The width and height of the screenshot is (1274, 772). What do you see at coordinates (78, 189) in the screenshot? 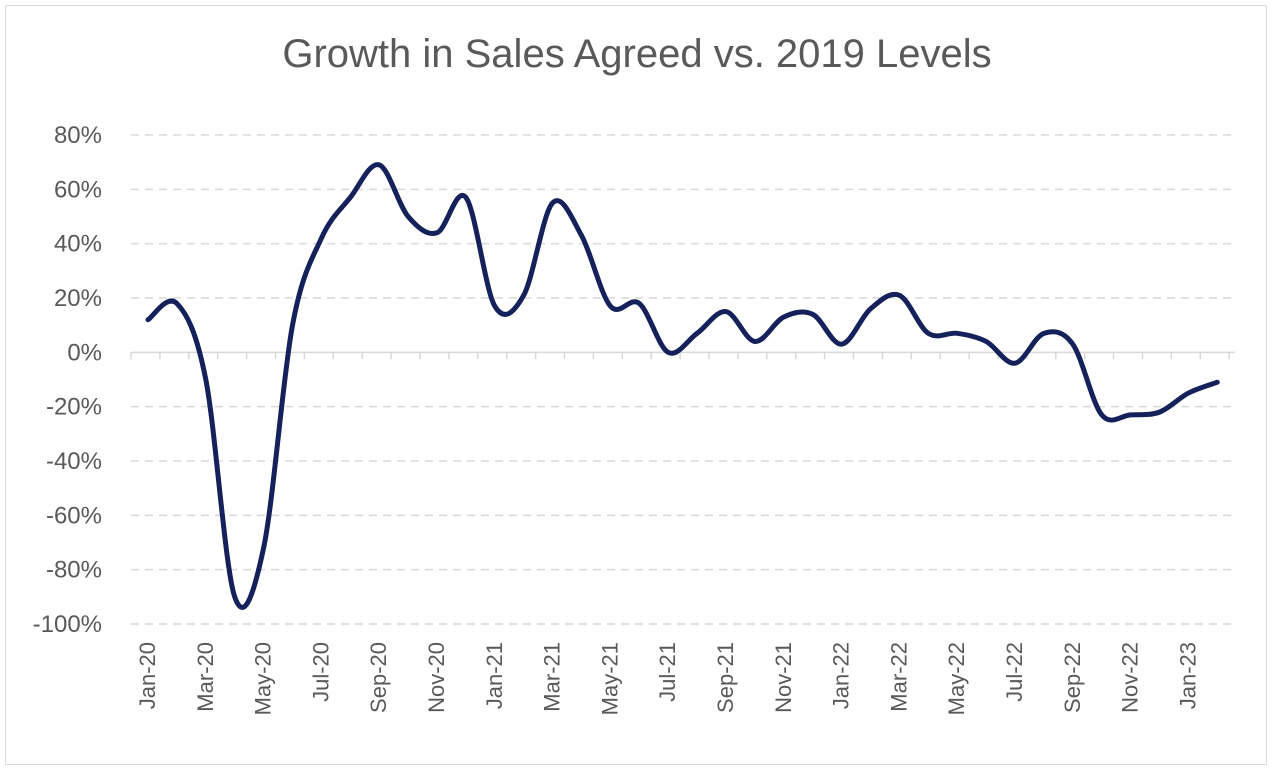
I see `y-tick-label: 60%` at bounding box center [78, 189].